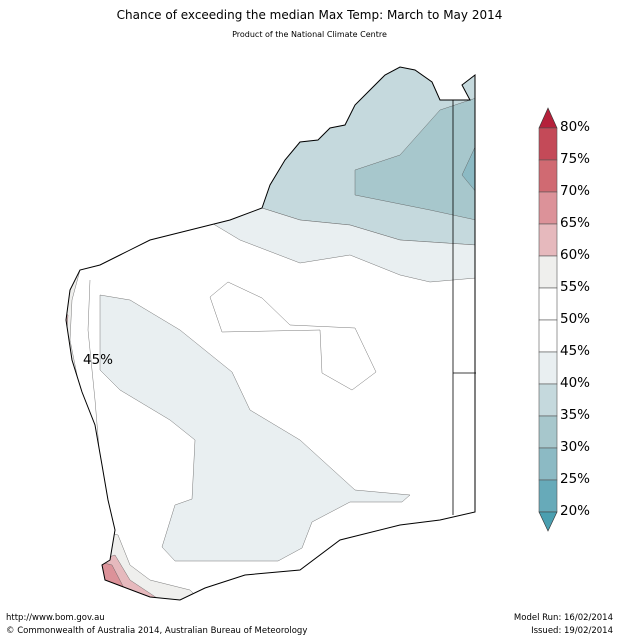 Image resolution: width=619 pixels, height=640 pixels. What do you see at coordinates (548, 521) in the screenshot?
I see `colorbar-under-arrow` at bounding box center [548, 521].